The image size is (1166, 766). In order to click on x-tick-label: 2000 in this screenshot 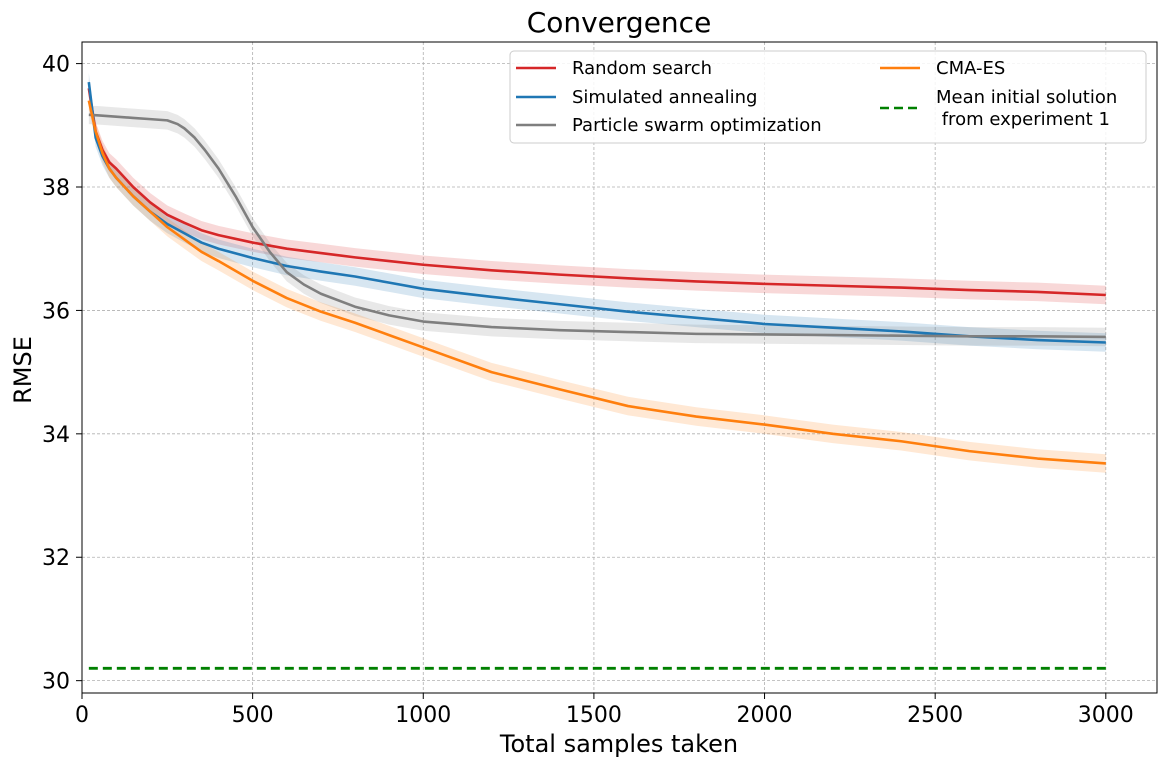, I will do `click(765, 715)`.